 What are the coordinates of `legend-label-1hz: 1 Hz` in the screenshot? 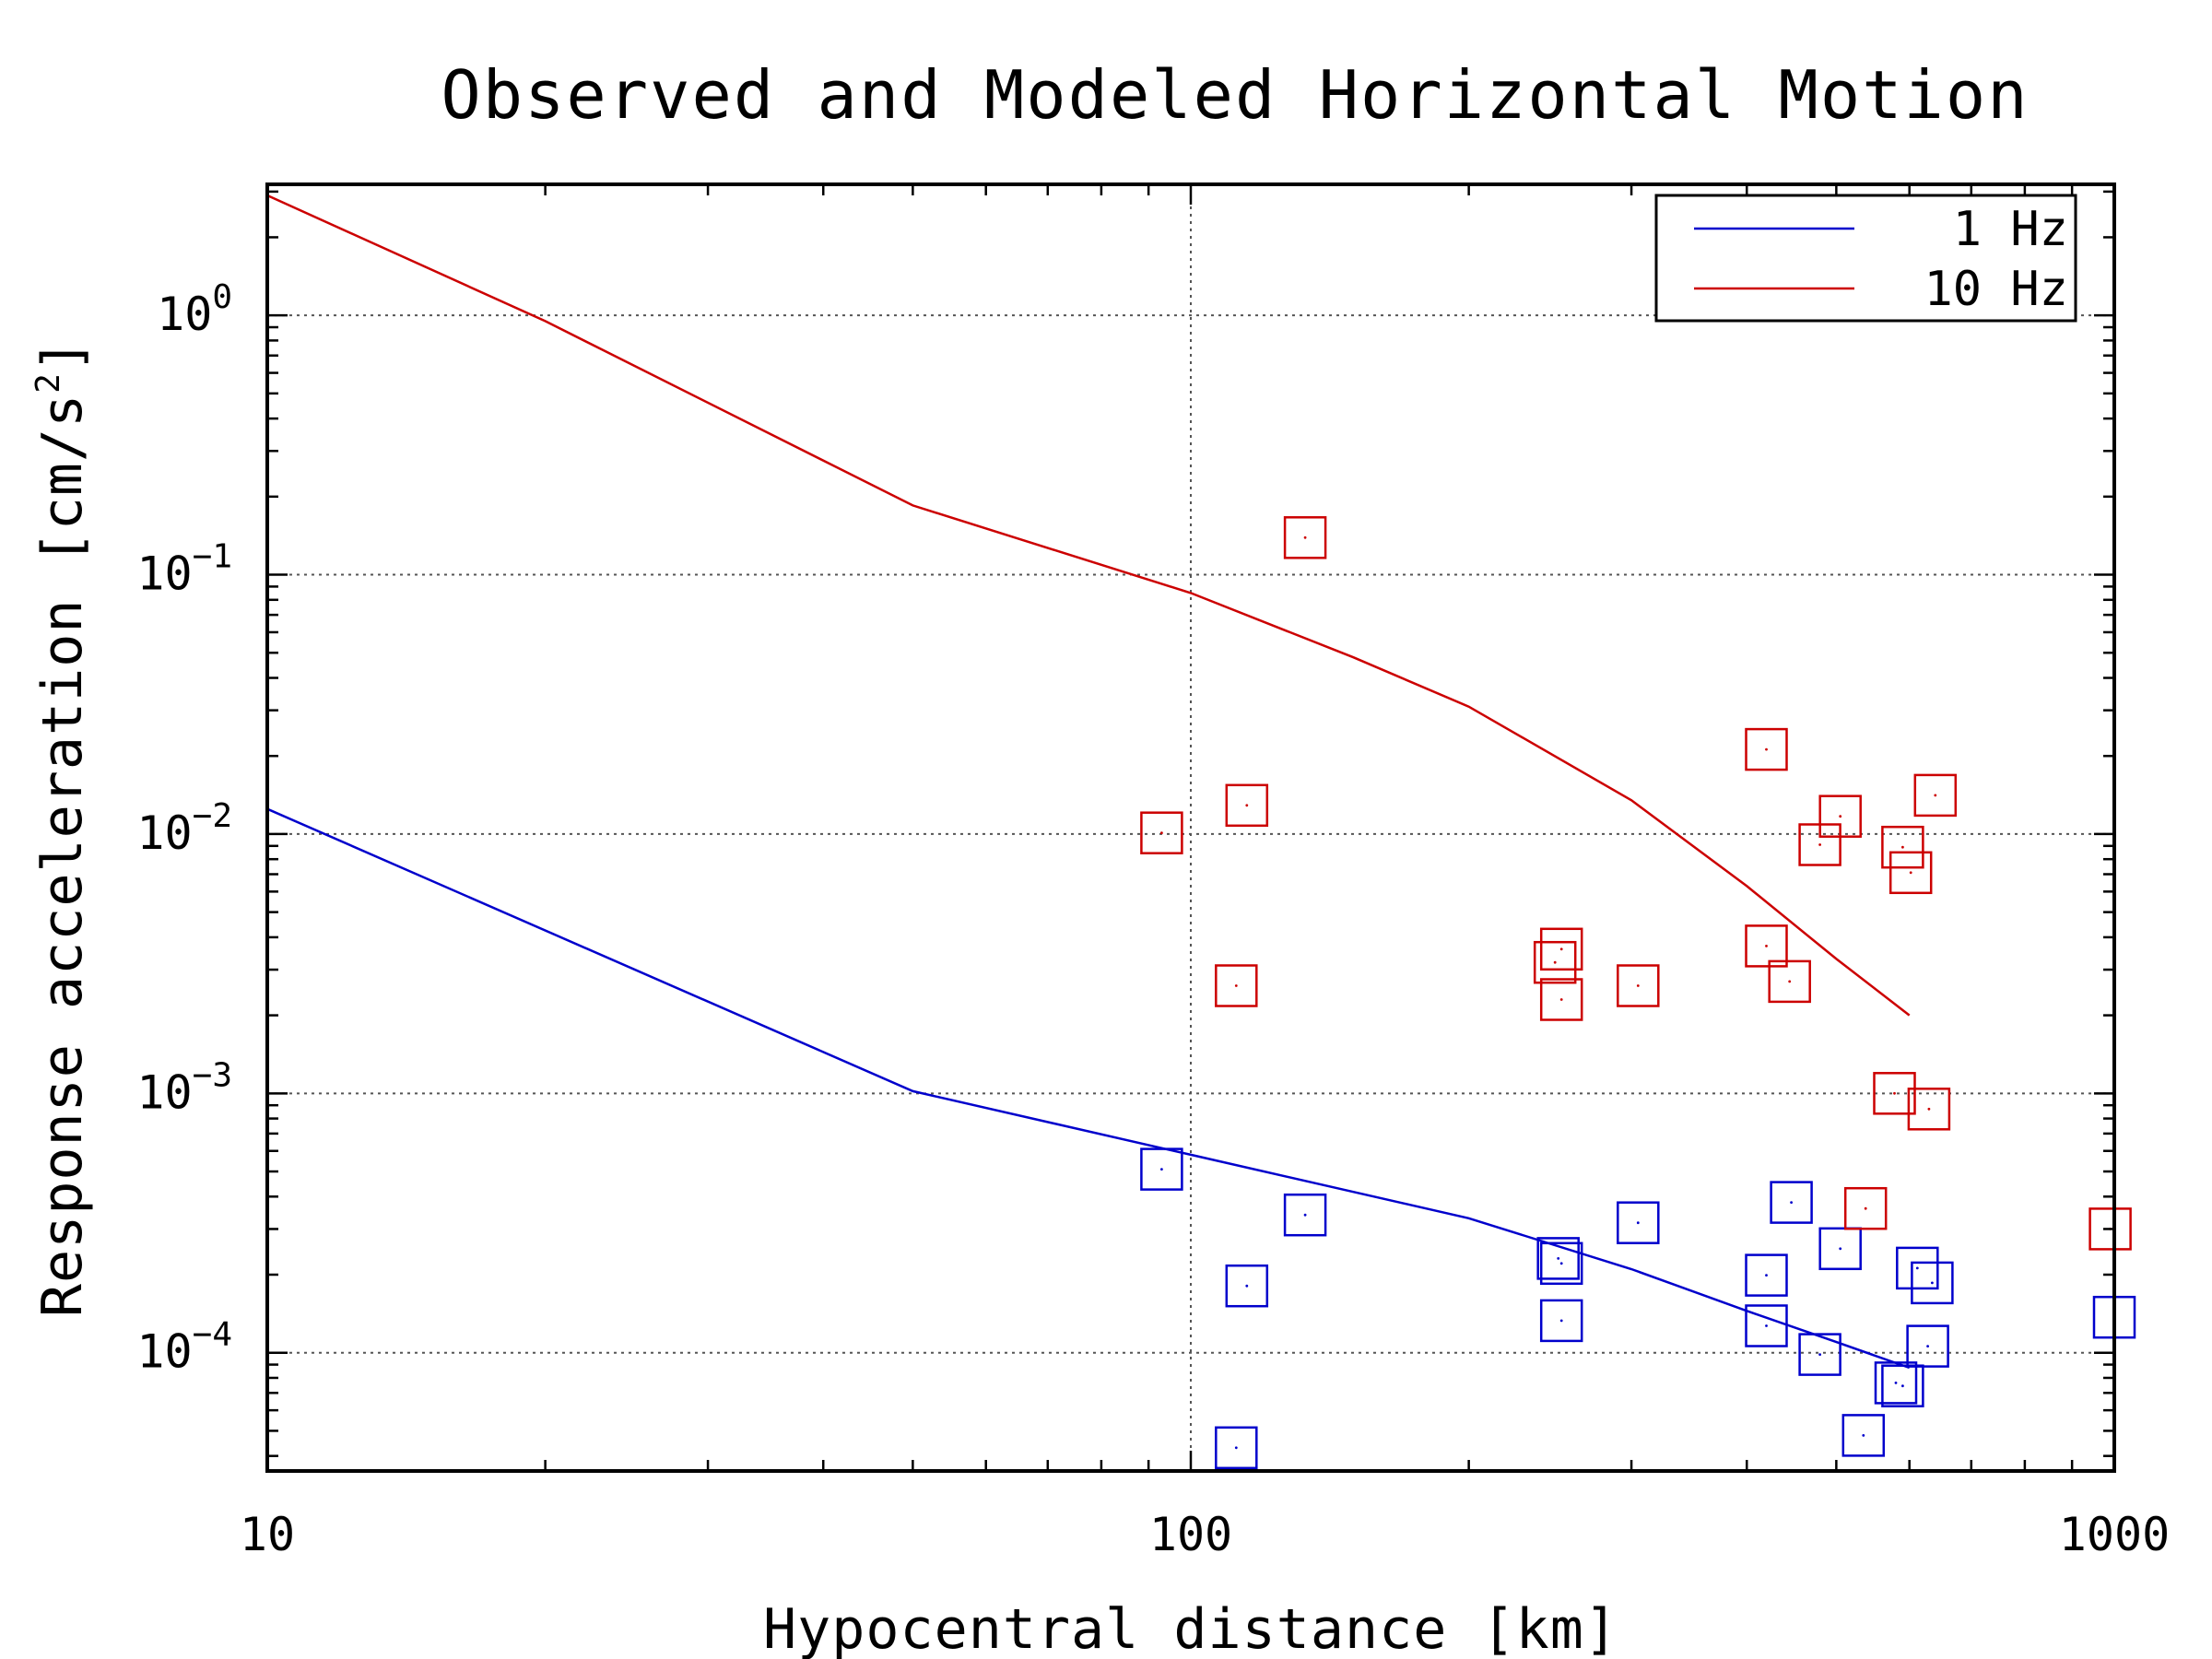 It's located at (2010, 229).